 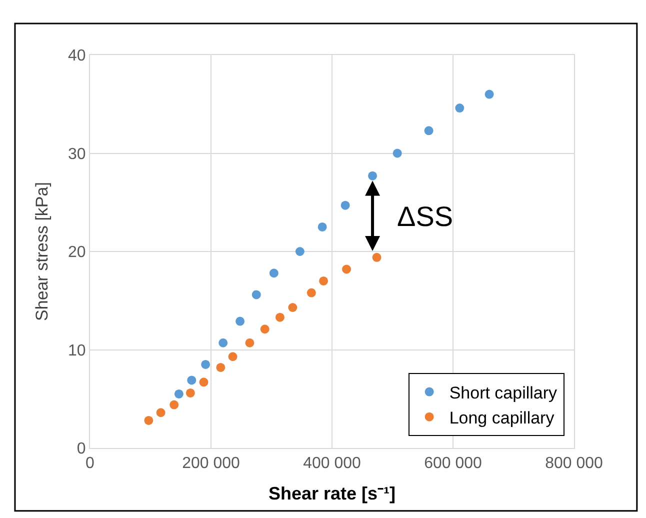 I want to click on y-tick-label: 20, so click(x=77, y=253).